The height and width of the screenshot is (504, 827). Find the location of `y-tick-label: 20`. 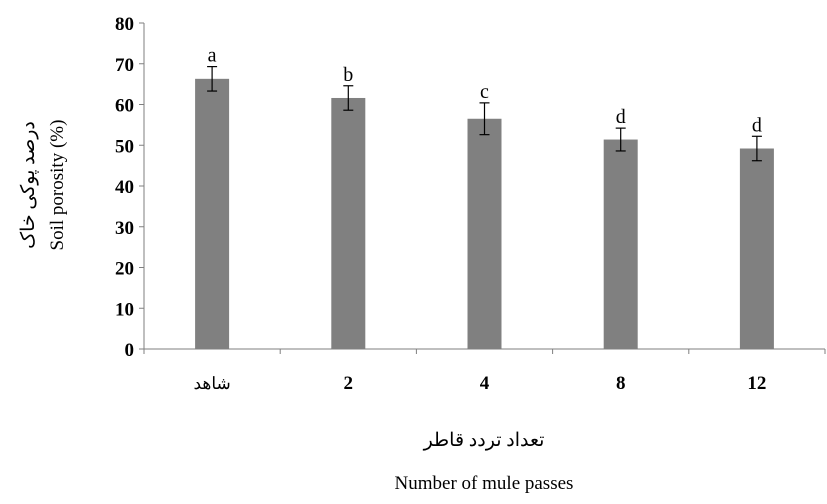

y-tick-label: 20 is located at coordinates (124, 269).